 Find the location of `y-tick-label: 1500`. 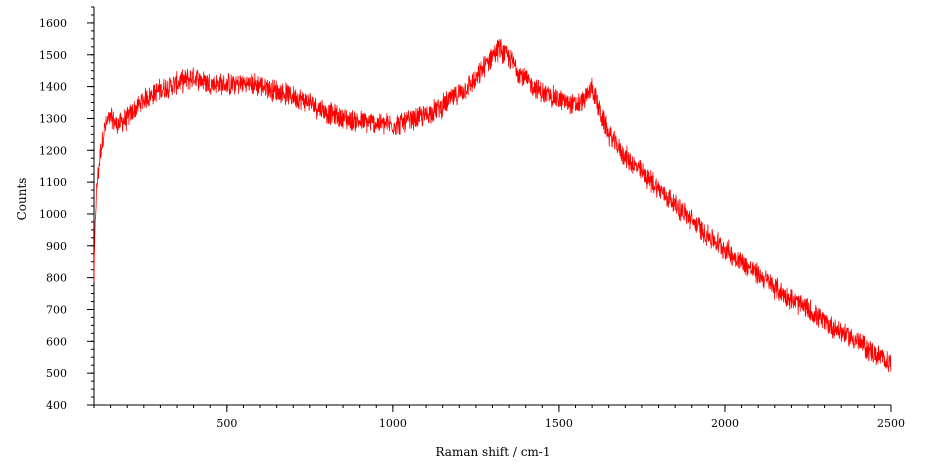

y-tick-label: 1500 is located at coordinates (53, 55).